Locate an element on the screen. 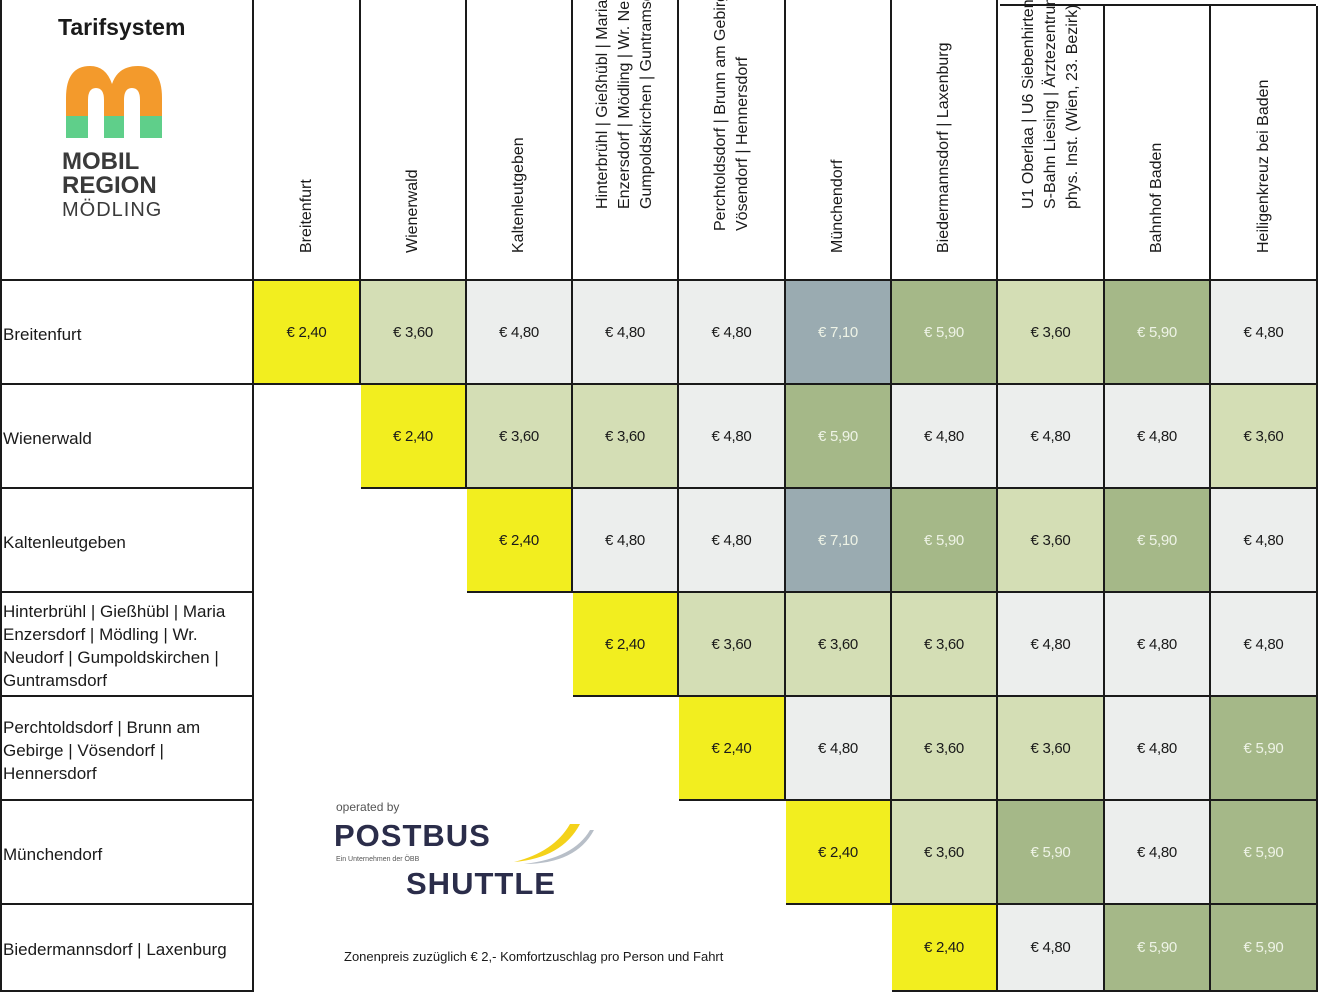 This screenshot has width=1320, height=992. column-header-6: Münchendorf is located at coordinates (839, 140).